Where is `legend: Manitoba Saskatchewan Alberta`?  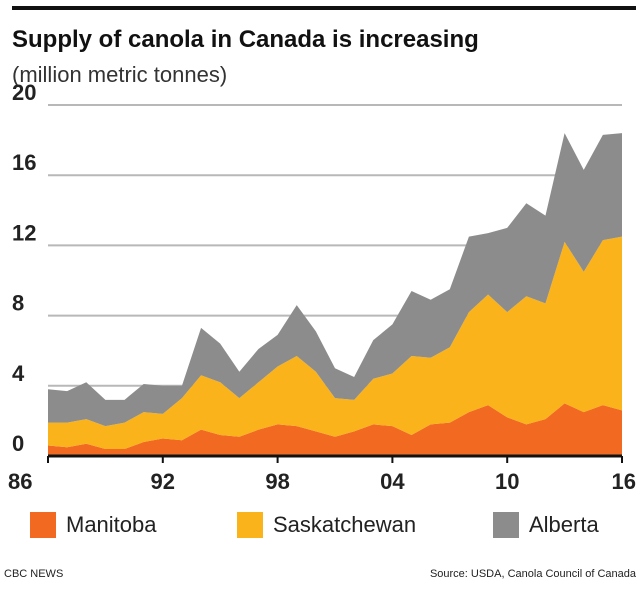 legend: Manitoba Saskatchewan Alberta is located at coordinates (321, 525).